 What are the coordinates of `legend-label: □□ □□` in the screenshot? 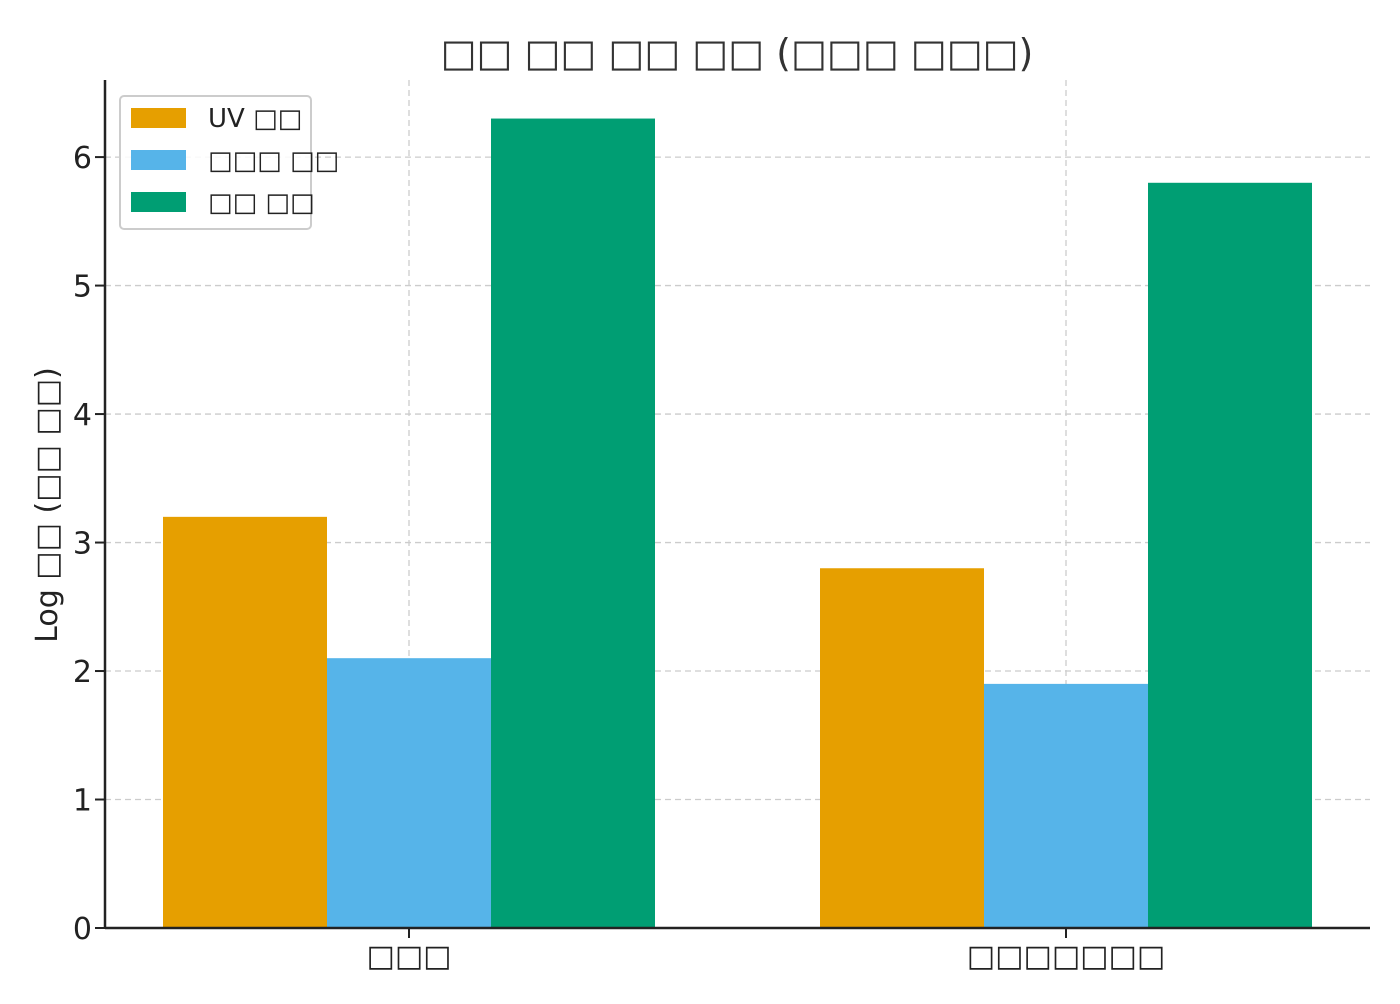 It's located at (261, 203).